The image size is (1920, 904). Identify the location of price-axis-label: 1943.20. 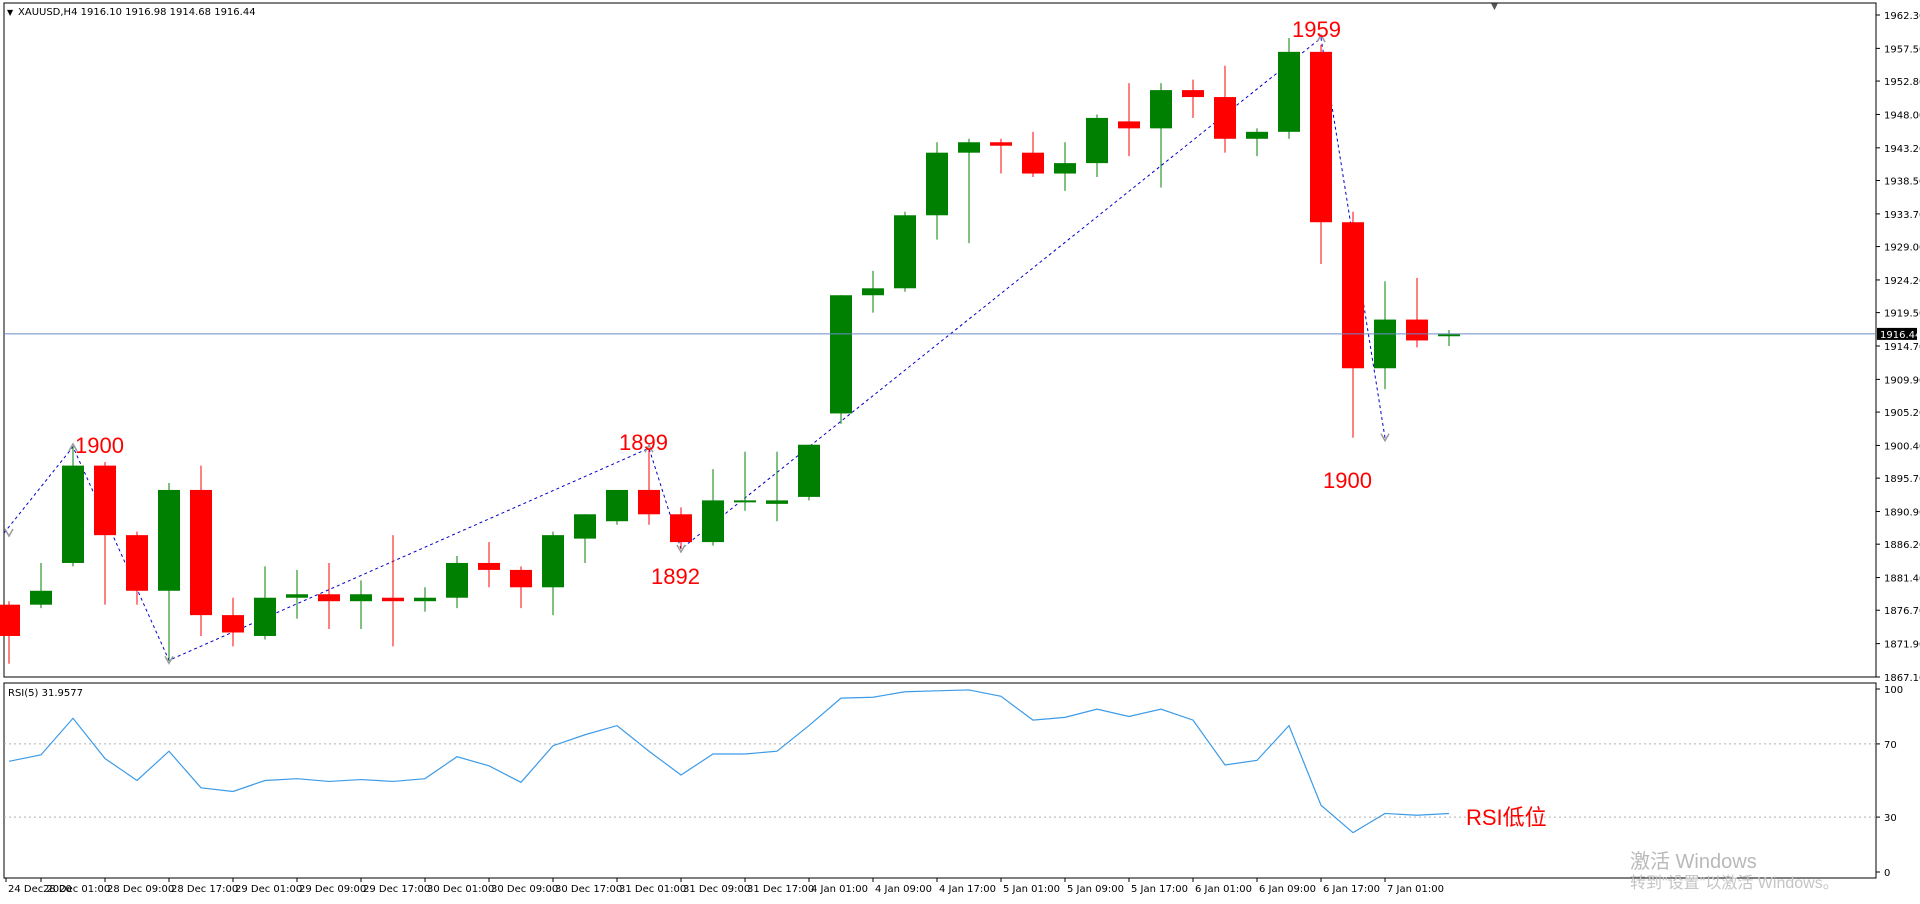
(1902, 149).